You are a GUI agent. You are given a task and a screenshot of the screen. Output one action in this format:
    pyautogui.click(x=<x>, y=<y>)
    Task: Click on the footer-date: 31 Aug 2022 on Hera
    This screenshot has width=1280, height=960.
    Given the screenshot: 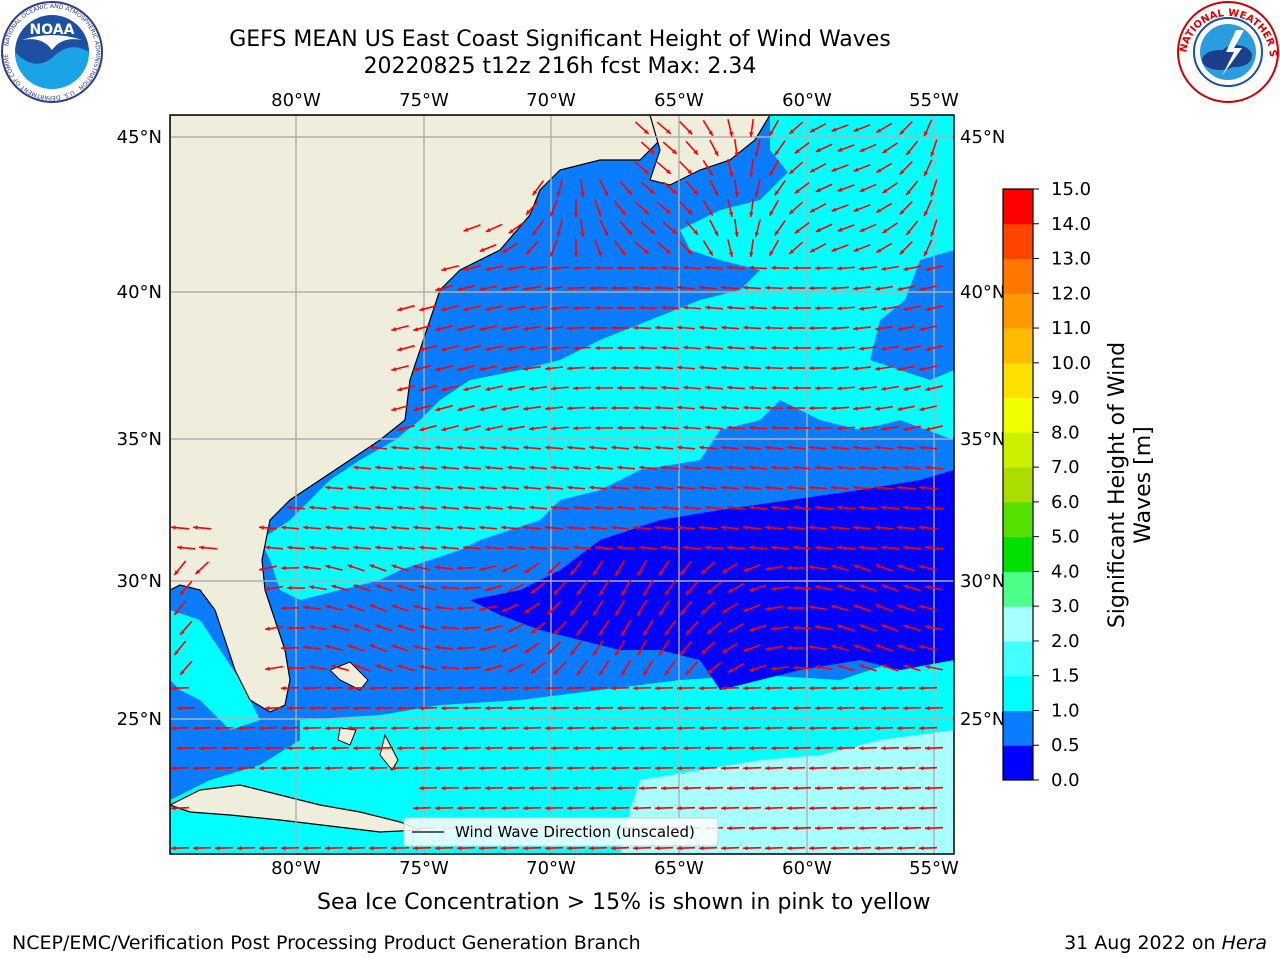 What is the action you would take?
    pyautogui.click(x=1165, y=943)
    